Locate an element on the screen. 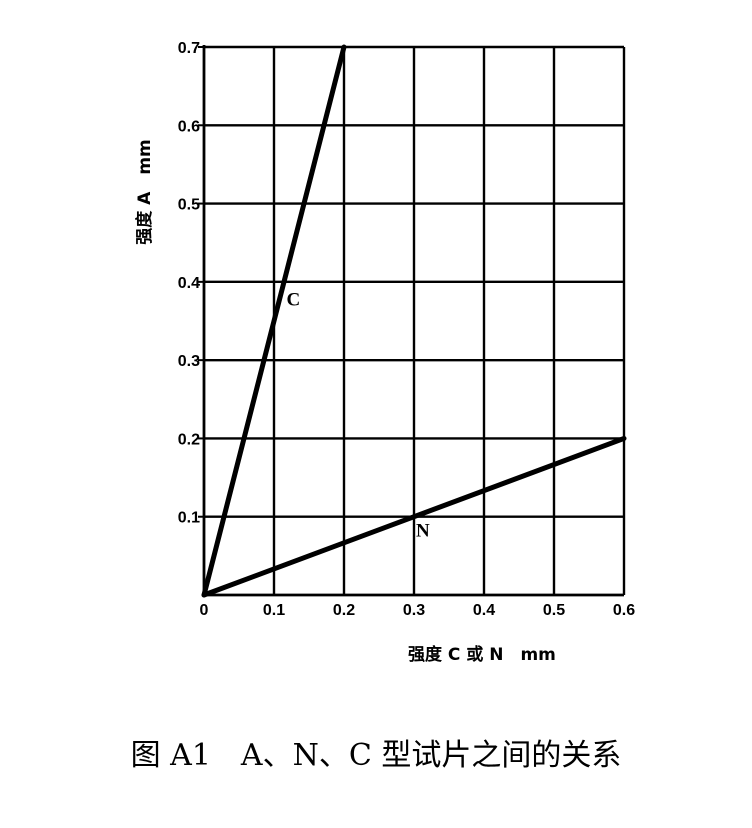  x-tick-label: 0.4 is located at coordinates (484, 610).